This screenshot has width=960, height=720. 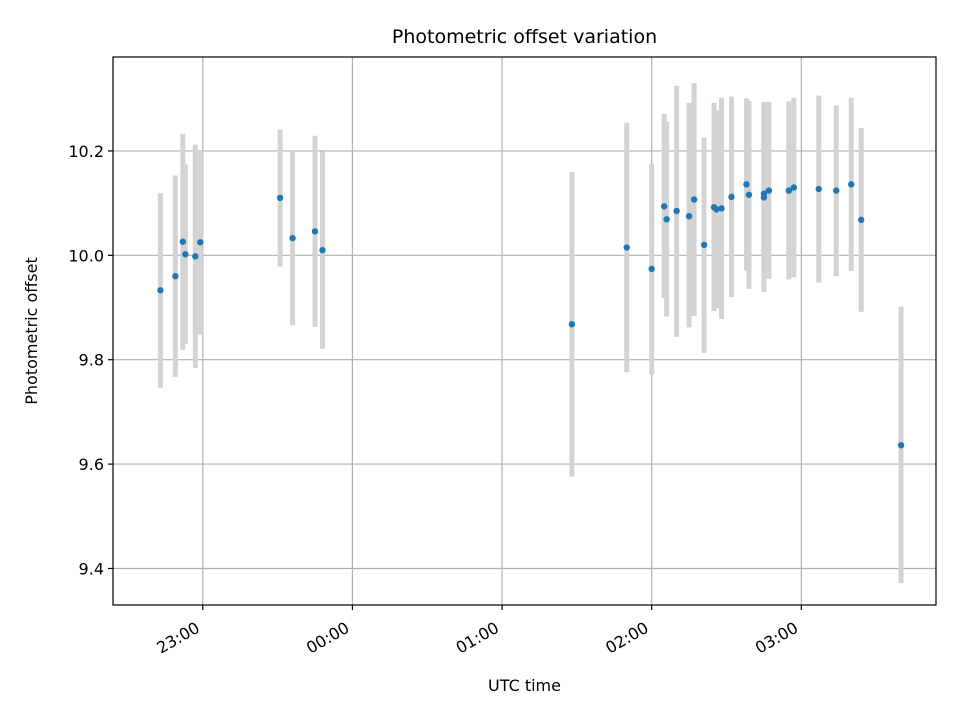 What do you see at coordinates (91, 568) in the screenshot?
I see `y-tick-label: 9.4` at bounding box center [91, 568].